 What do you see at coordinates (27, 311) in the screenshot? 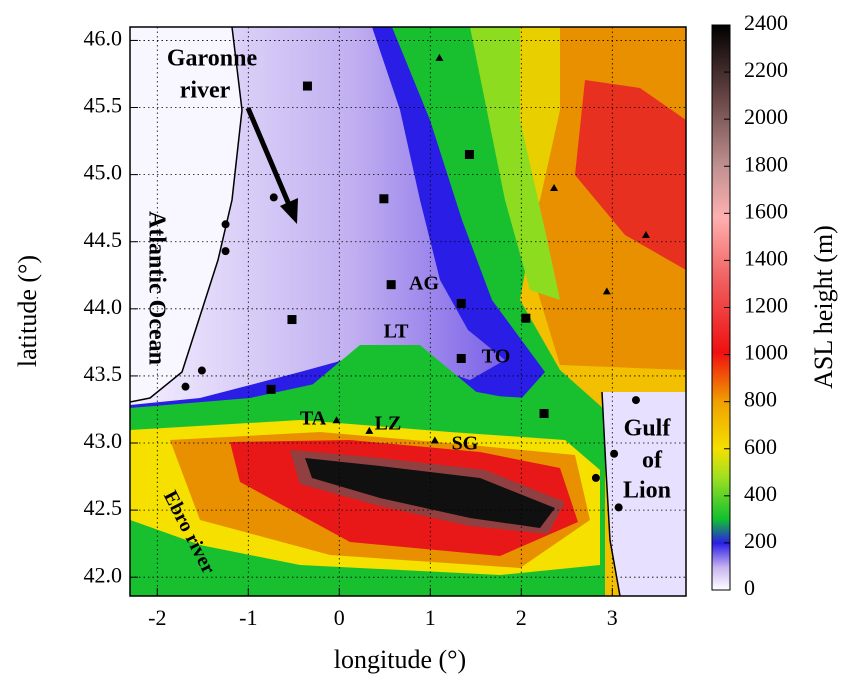
I see `y-axis-label: latitude (°)` at bounding box center [27, 311].